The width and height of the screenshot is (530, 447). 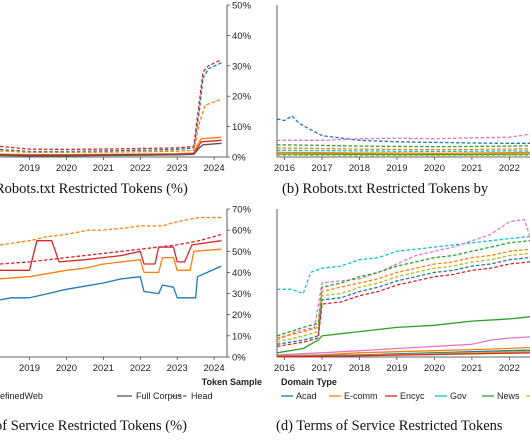 What do you see at coordinates (385, 189) in the screenshot?
I see `caption-b: (b) Robots.txt Restricted Tokens by` at bounding box center [385, 189].